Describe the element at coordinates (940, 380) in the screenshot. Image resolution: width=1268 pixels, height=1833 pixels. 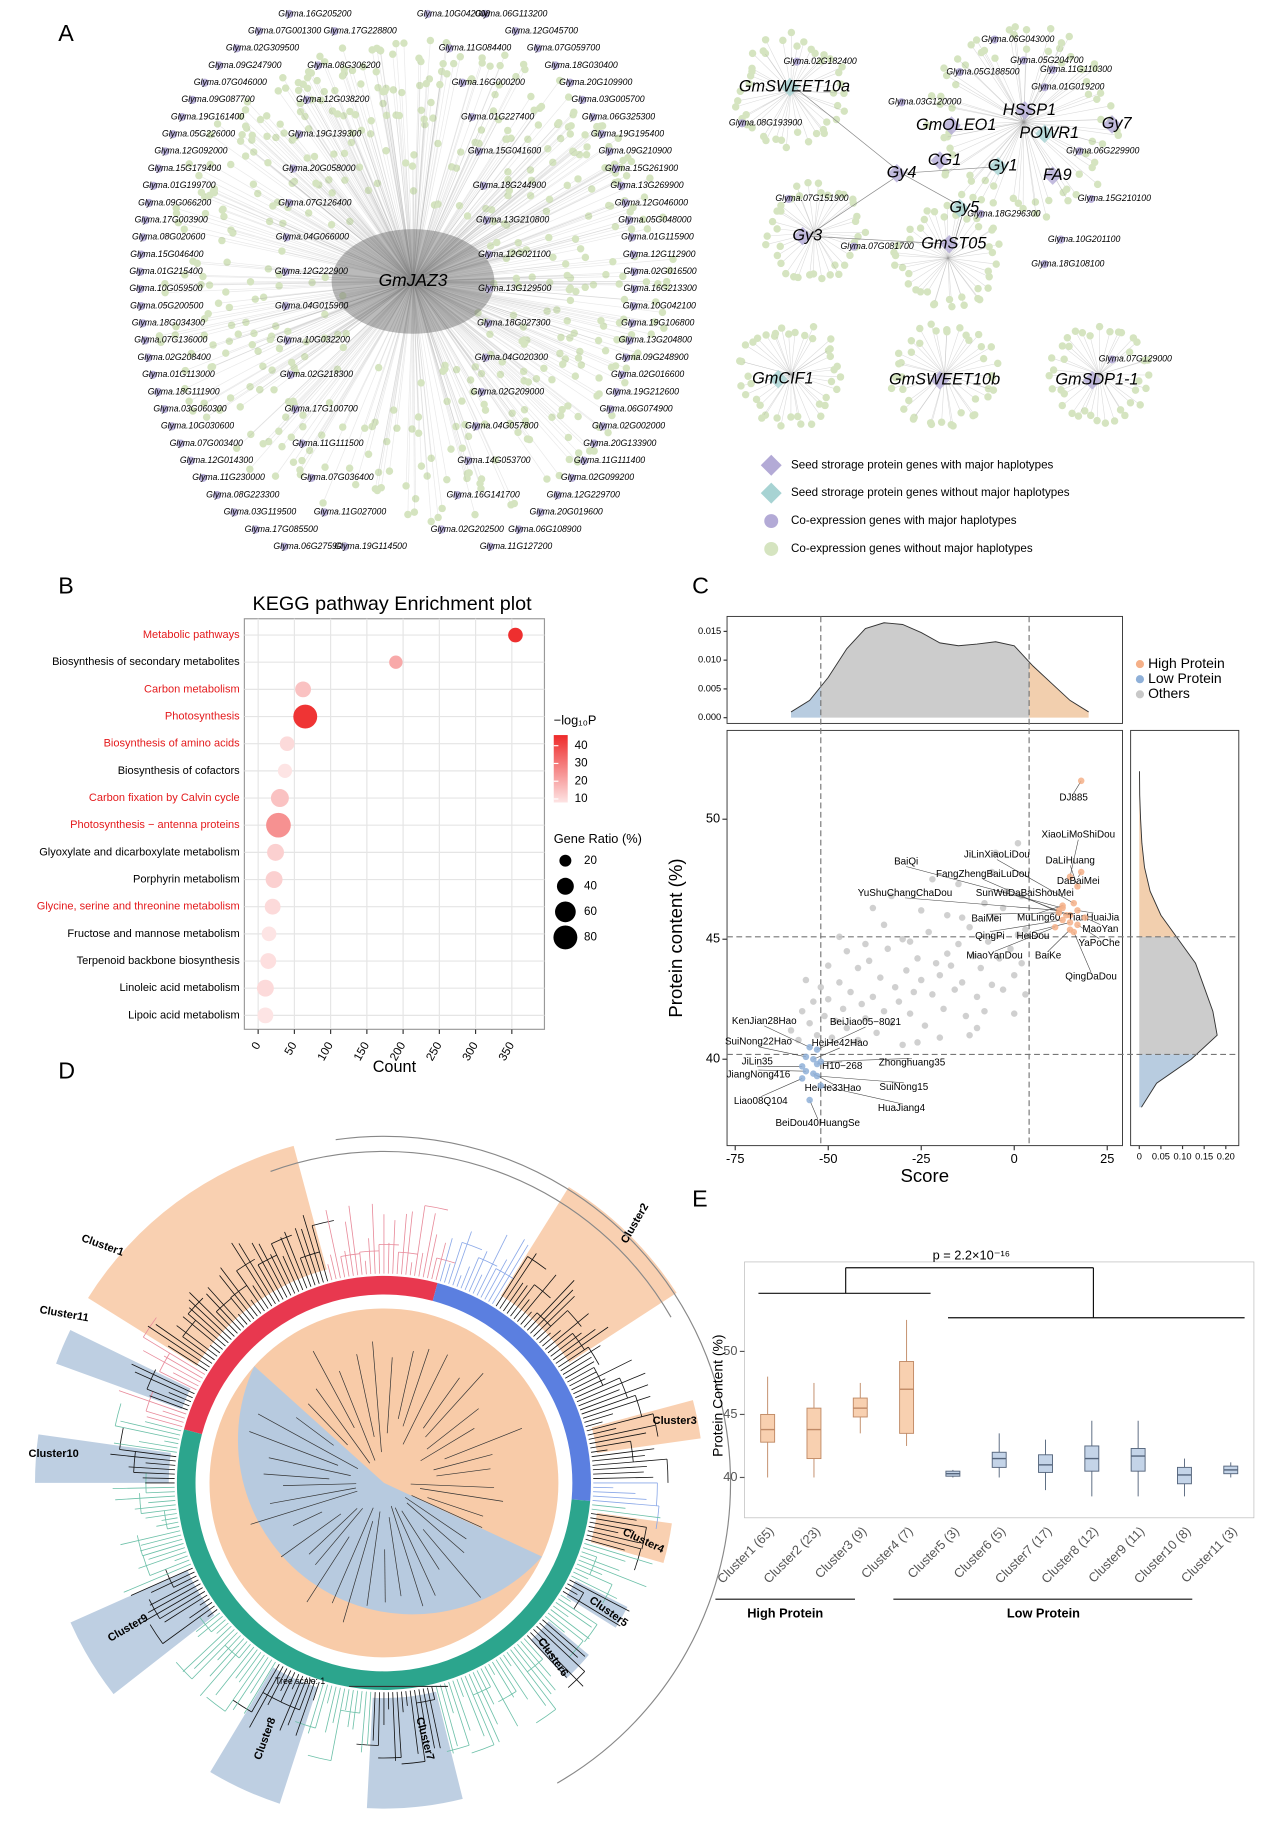
I see `hub-node` at that location.